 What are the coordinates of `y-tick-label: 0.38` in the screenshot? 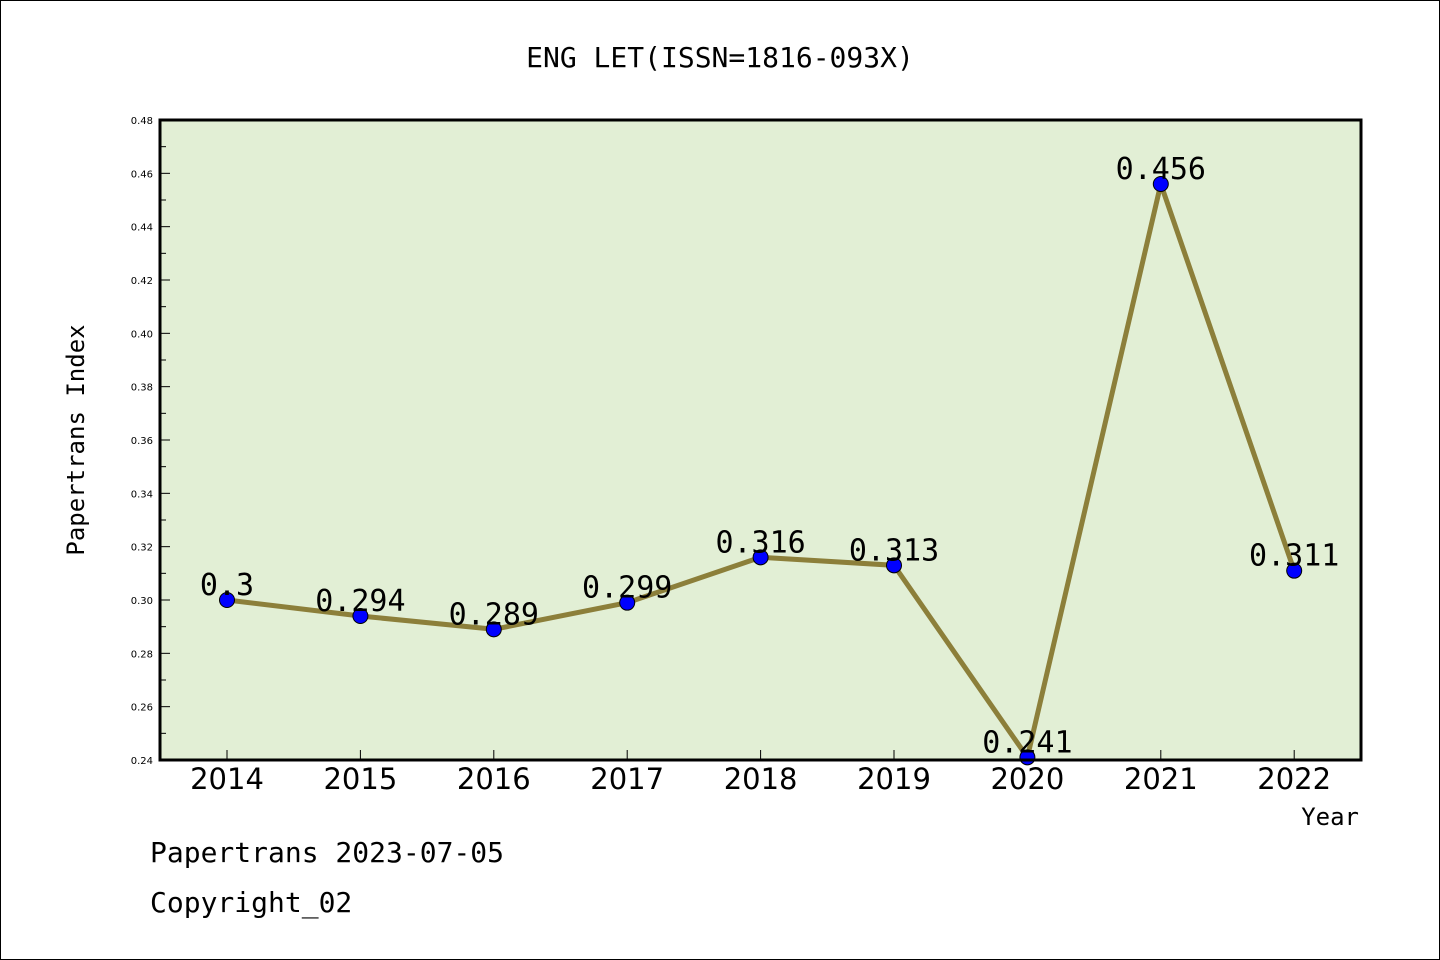 It's located at (142, 388).